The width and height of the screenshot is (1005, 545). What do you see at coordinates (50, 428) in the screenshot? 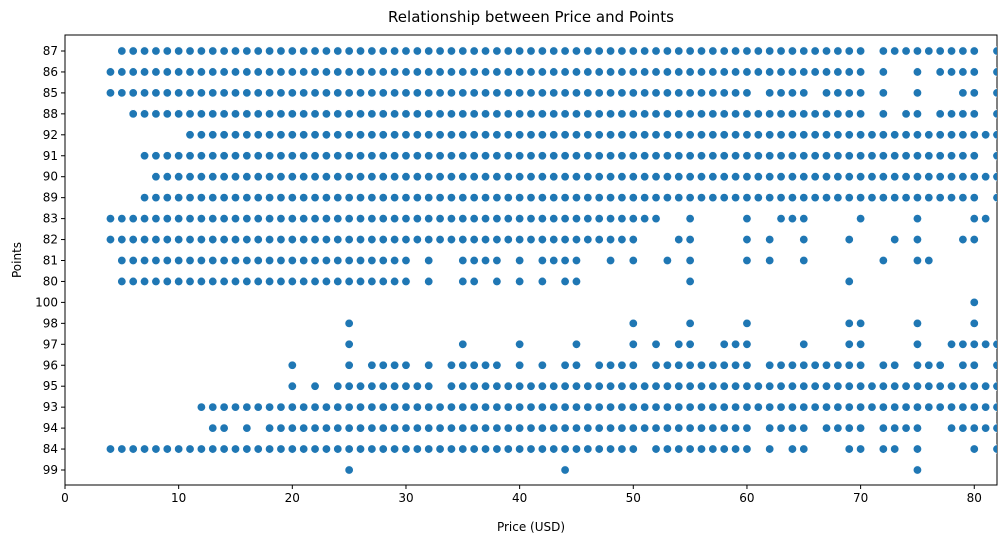
I see `y-tick-label: 94` at bounding box center [50, 428].